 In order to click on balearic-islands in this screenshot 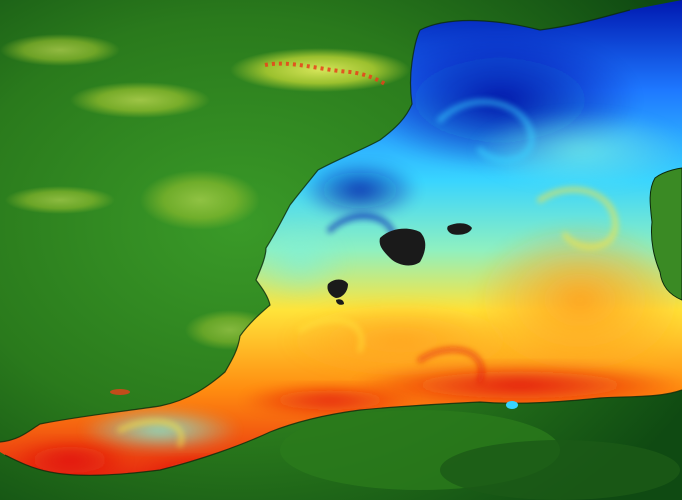, I will do `click(399, 264)`.